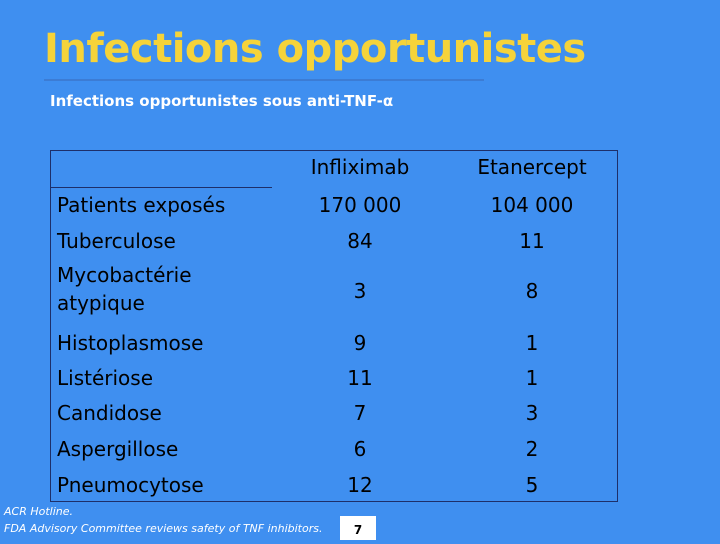 This screenshot has height=544, width=720. I want to click on row-label: Histoplasmose, so click(130, 343).